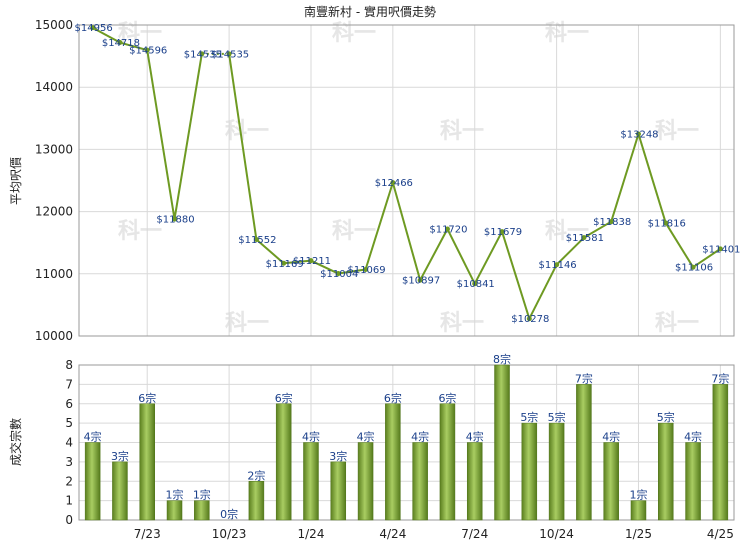 This screenshot has height=550, width=740. I want to click on line-point-label-3: $11880, so click(175, 220).